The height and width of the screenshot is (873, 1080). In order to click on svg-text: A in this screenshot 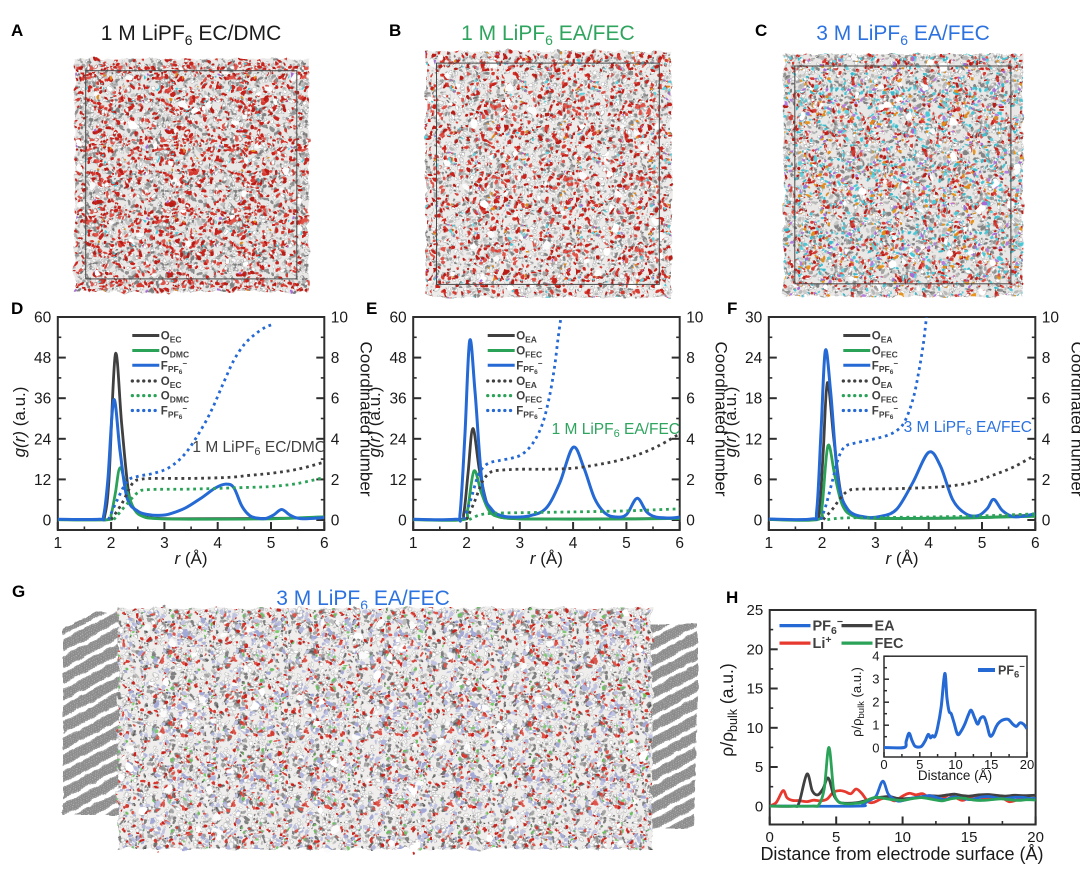, I will do `click(17, 30)`.